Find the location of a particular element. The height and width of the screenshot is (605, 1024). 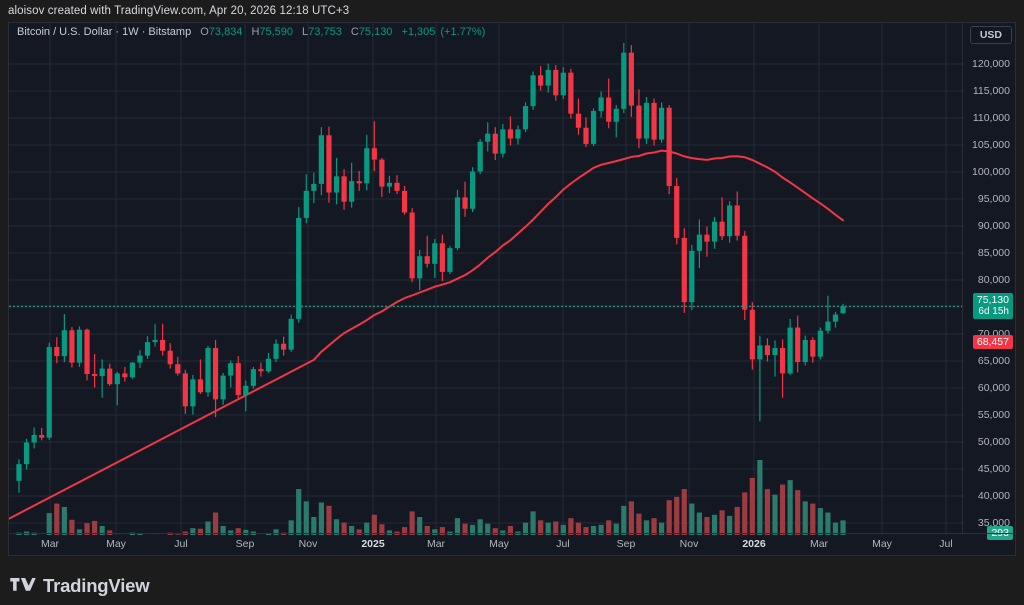

current-price-badge: 75,130 6d 15h is located at coordinates (992, 306).